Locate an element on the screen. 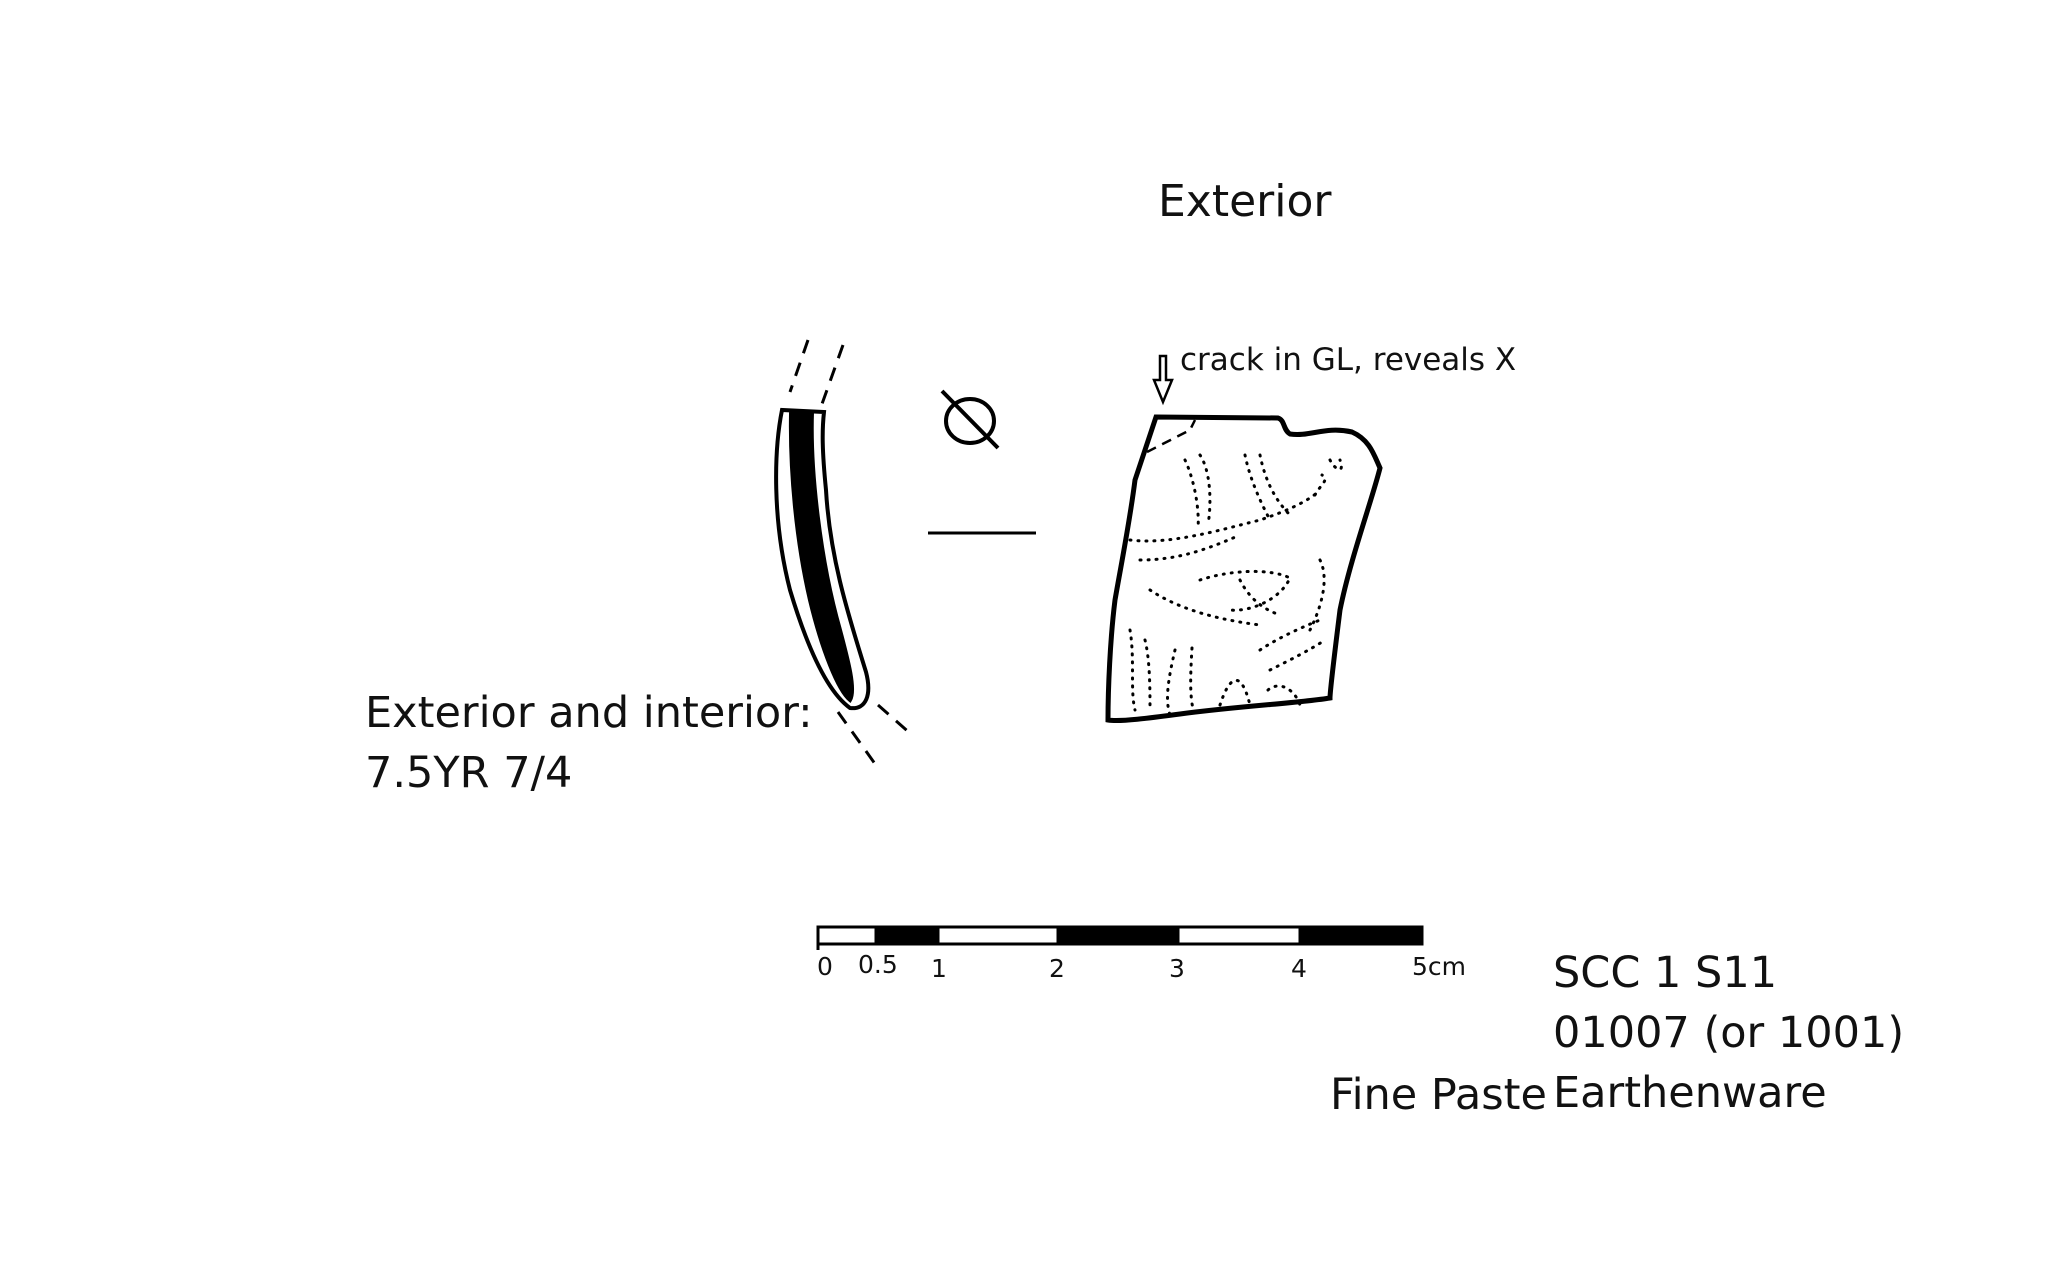 The image size is (2065, 1285). scale-tick-label: 4 is located at coordinates (1299, 968).